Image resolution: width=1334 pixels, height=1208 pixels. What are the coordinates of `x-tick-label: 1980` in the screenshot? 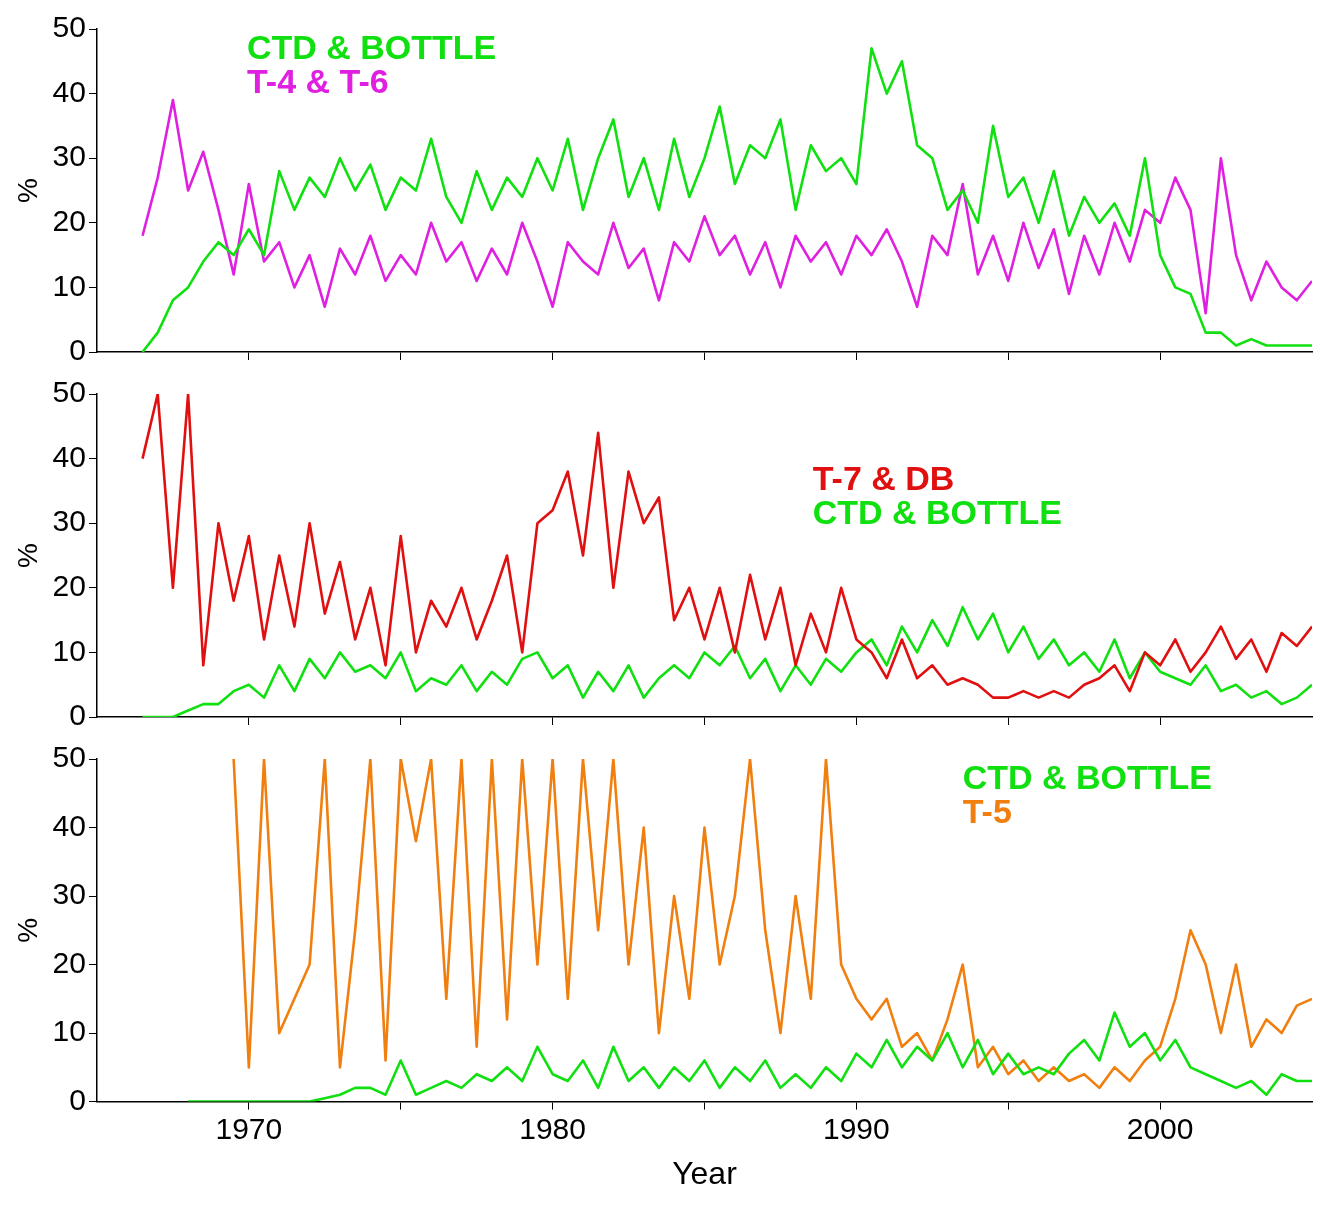 It's located at (552, 1128).